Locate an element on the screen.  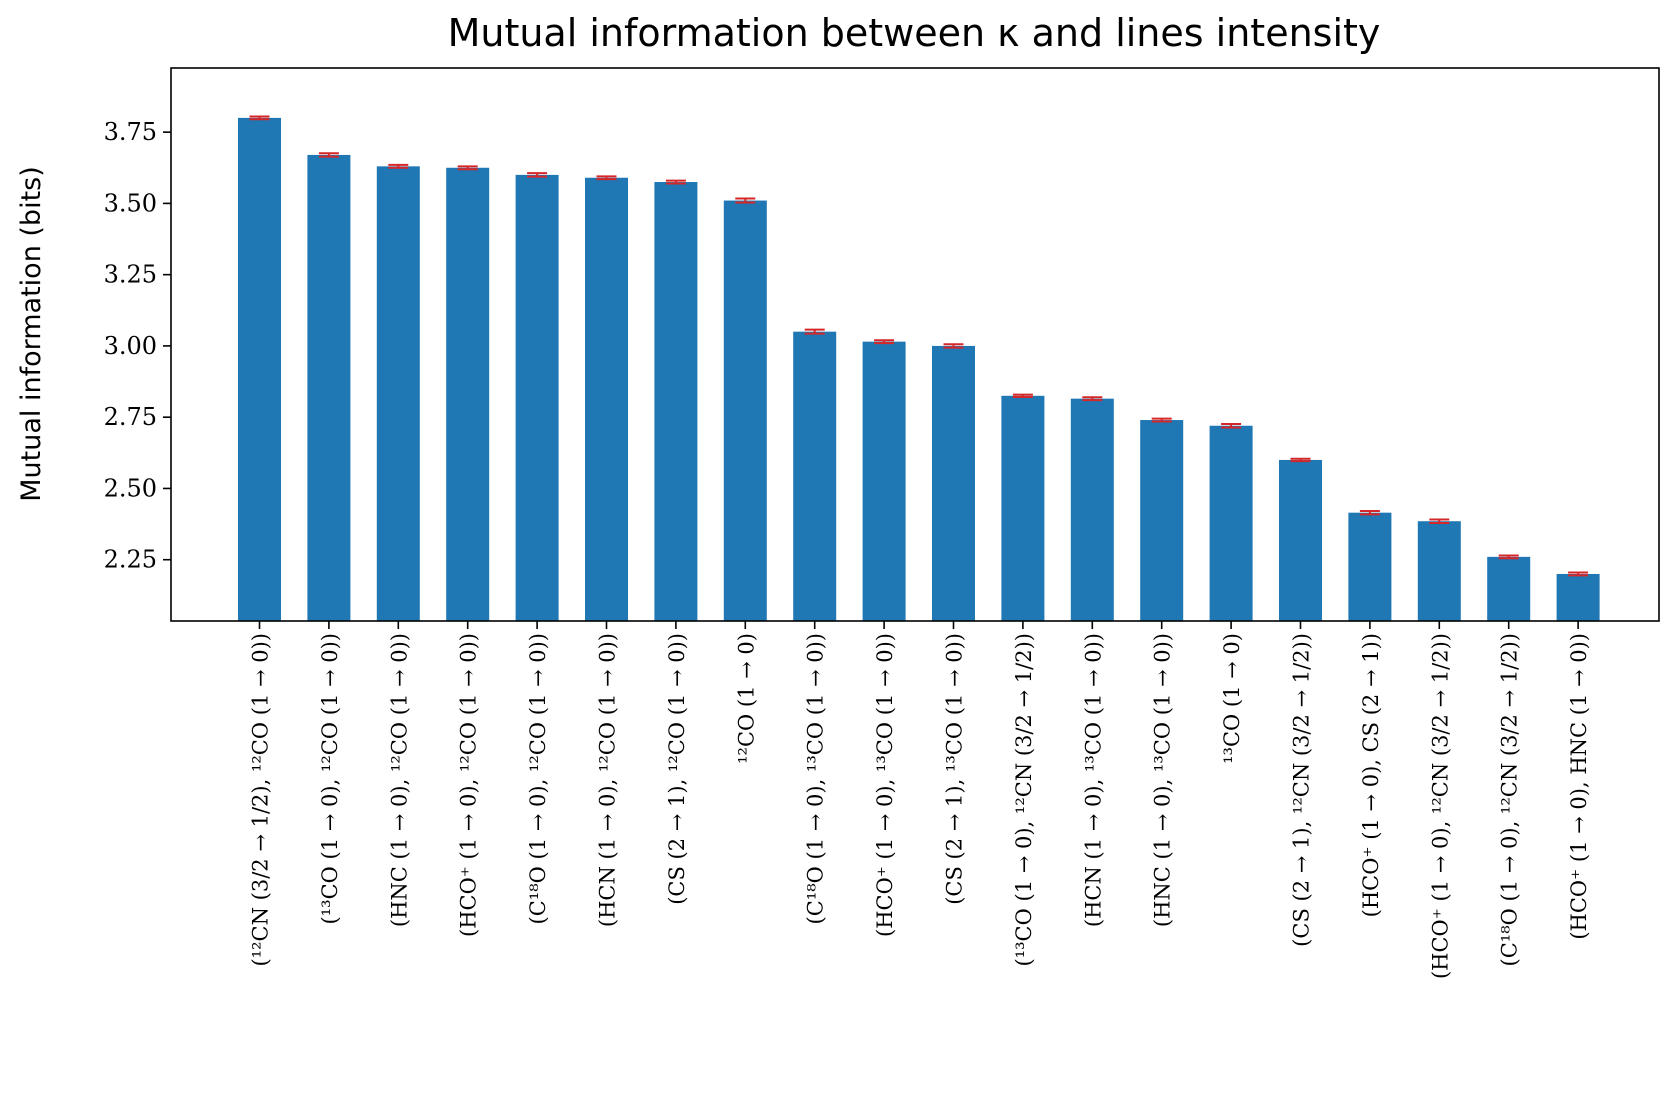
x-tick-label: (C¹⁸O (1 → 0), ¹³CO (1 → 0)) is located at coordinates (816, 778).